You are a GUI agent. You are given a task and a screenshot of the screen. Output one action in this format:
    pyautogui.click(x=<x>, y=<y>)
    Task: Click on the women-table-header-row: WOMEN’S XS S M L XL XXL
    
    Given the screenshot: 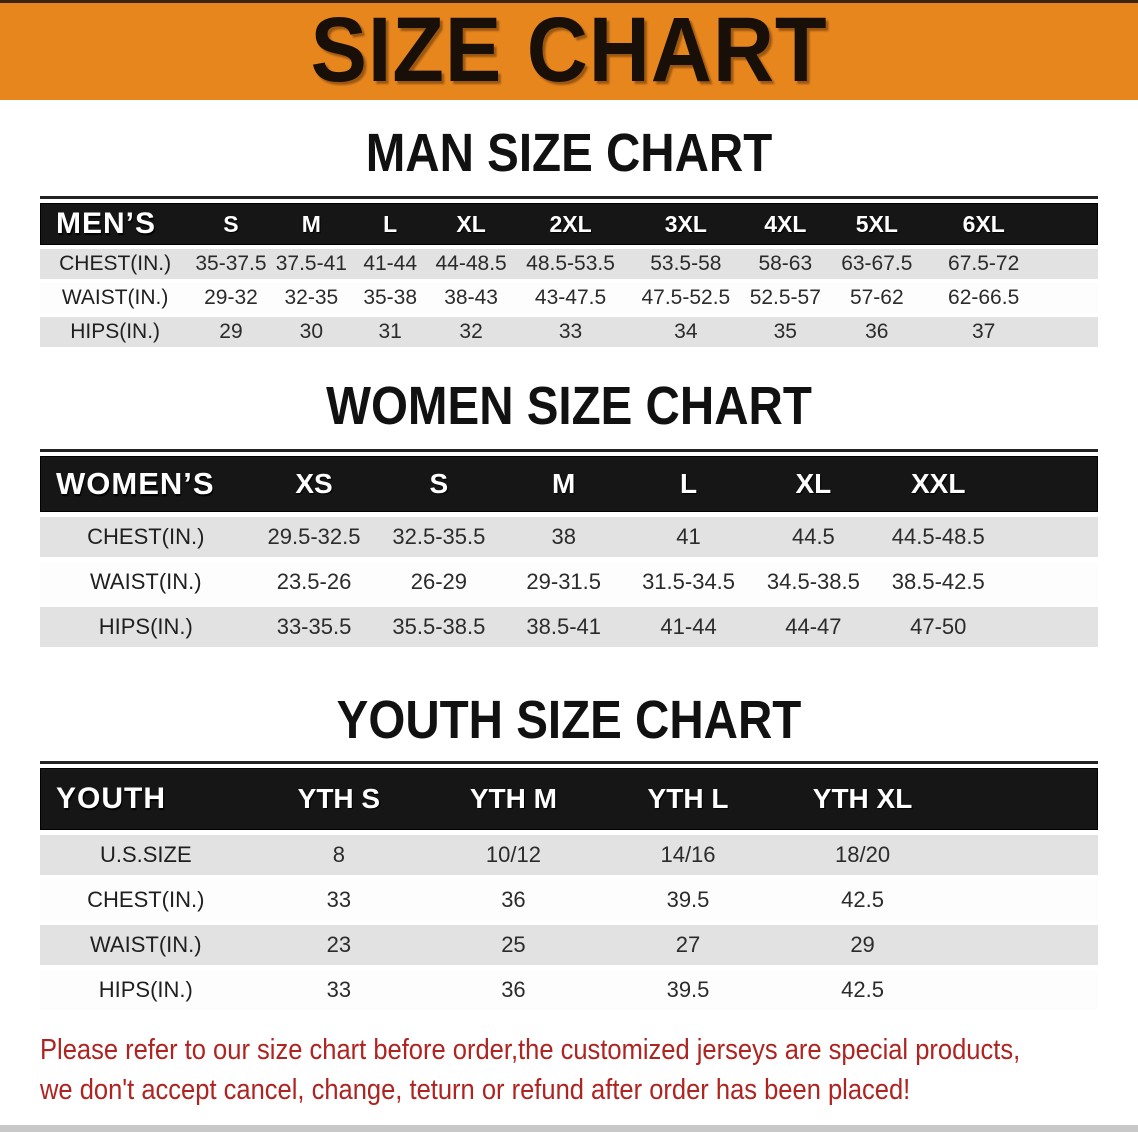 What is the action you would take?
    pyautogui.click(x=569, y=484)
    